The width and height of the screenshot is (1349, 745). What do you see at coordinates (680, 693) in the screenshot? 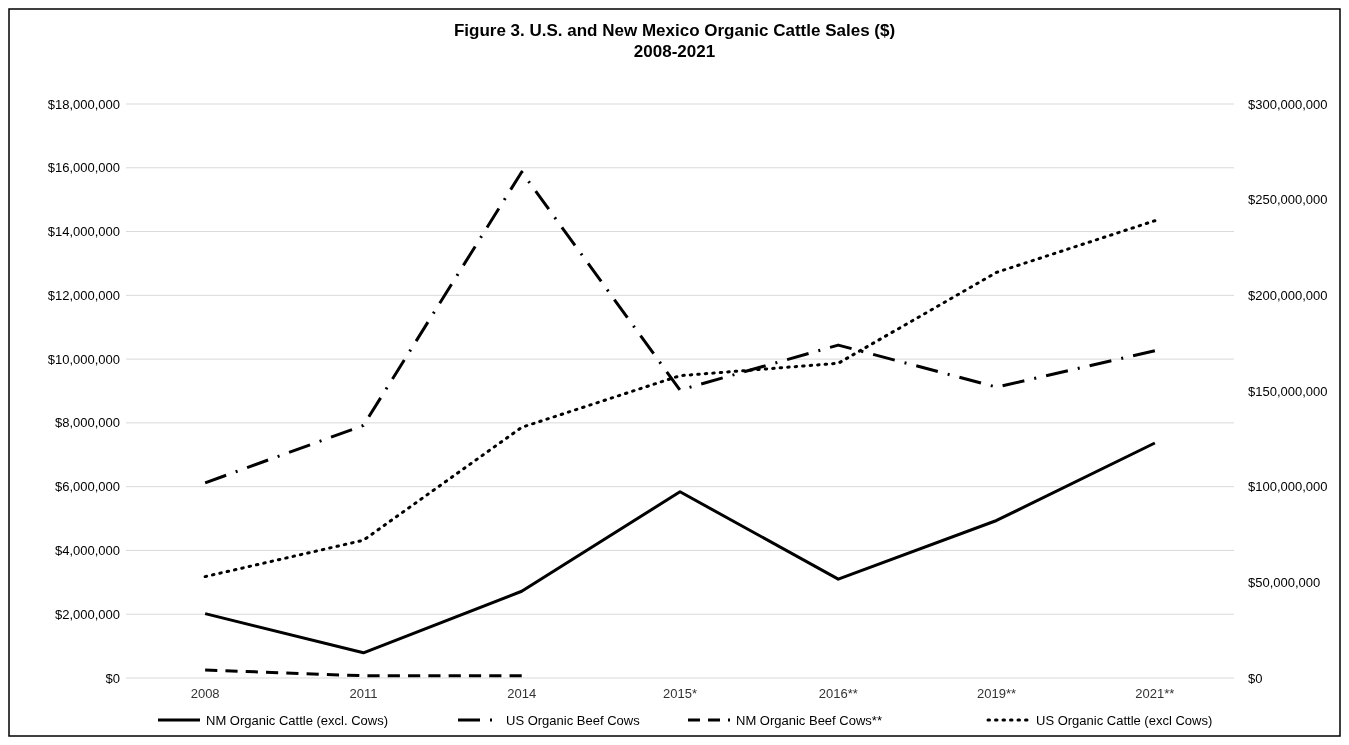
I see `x-tick-label: 2015*` at bounding box center [680, 693].